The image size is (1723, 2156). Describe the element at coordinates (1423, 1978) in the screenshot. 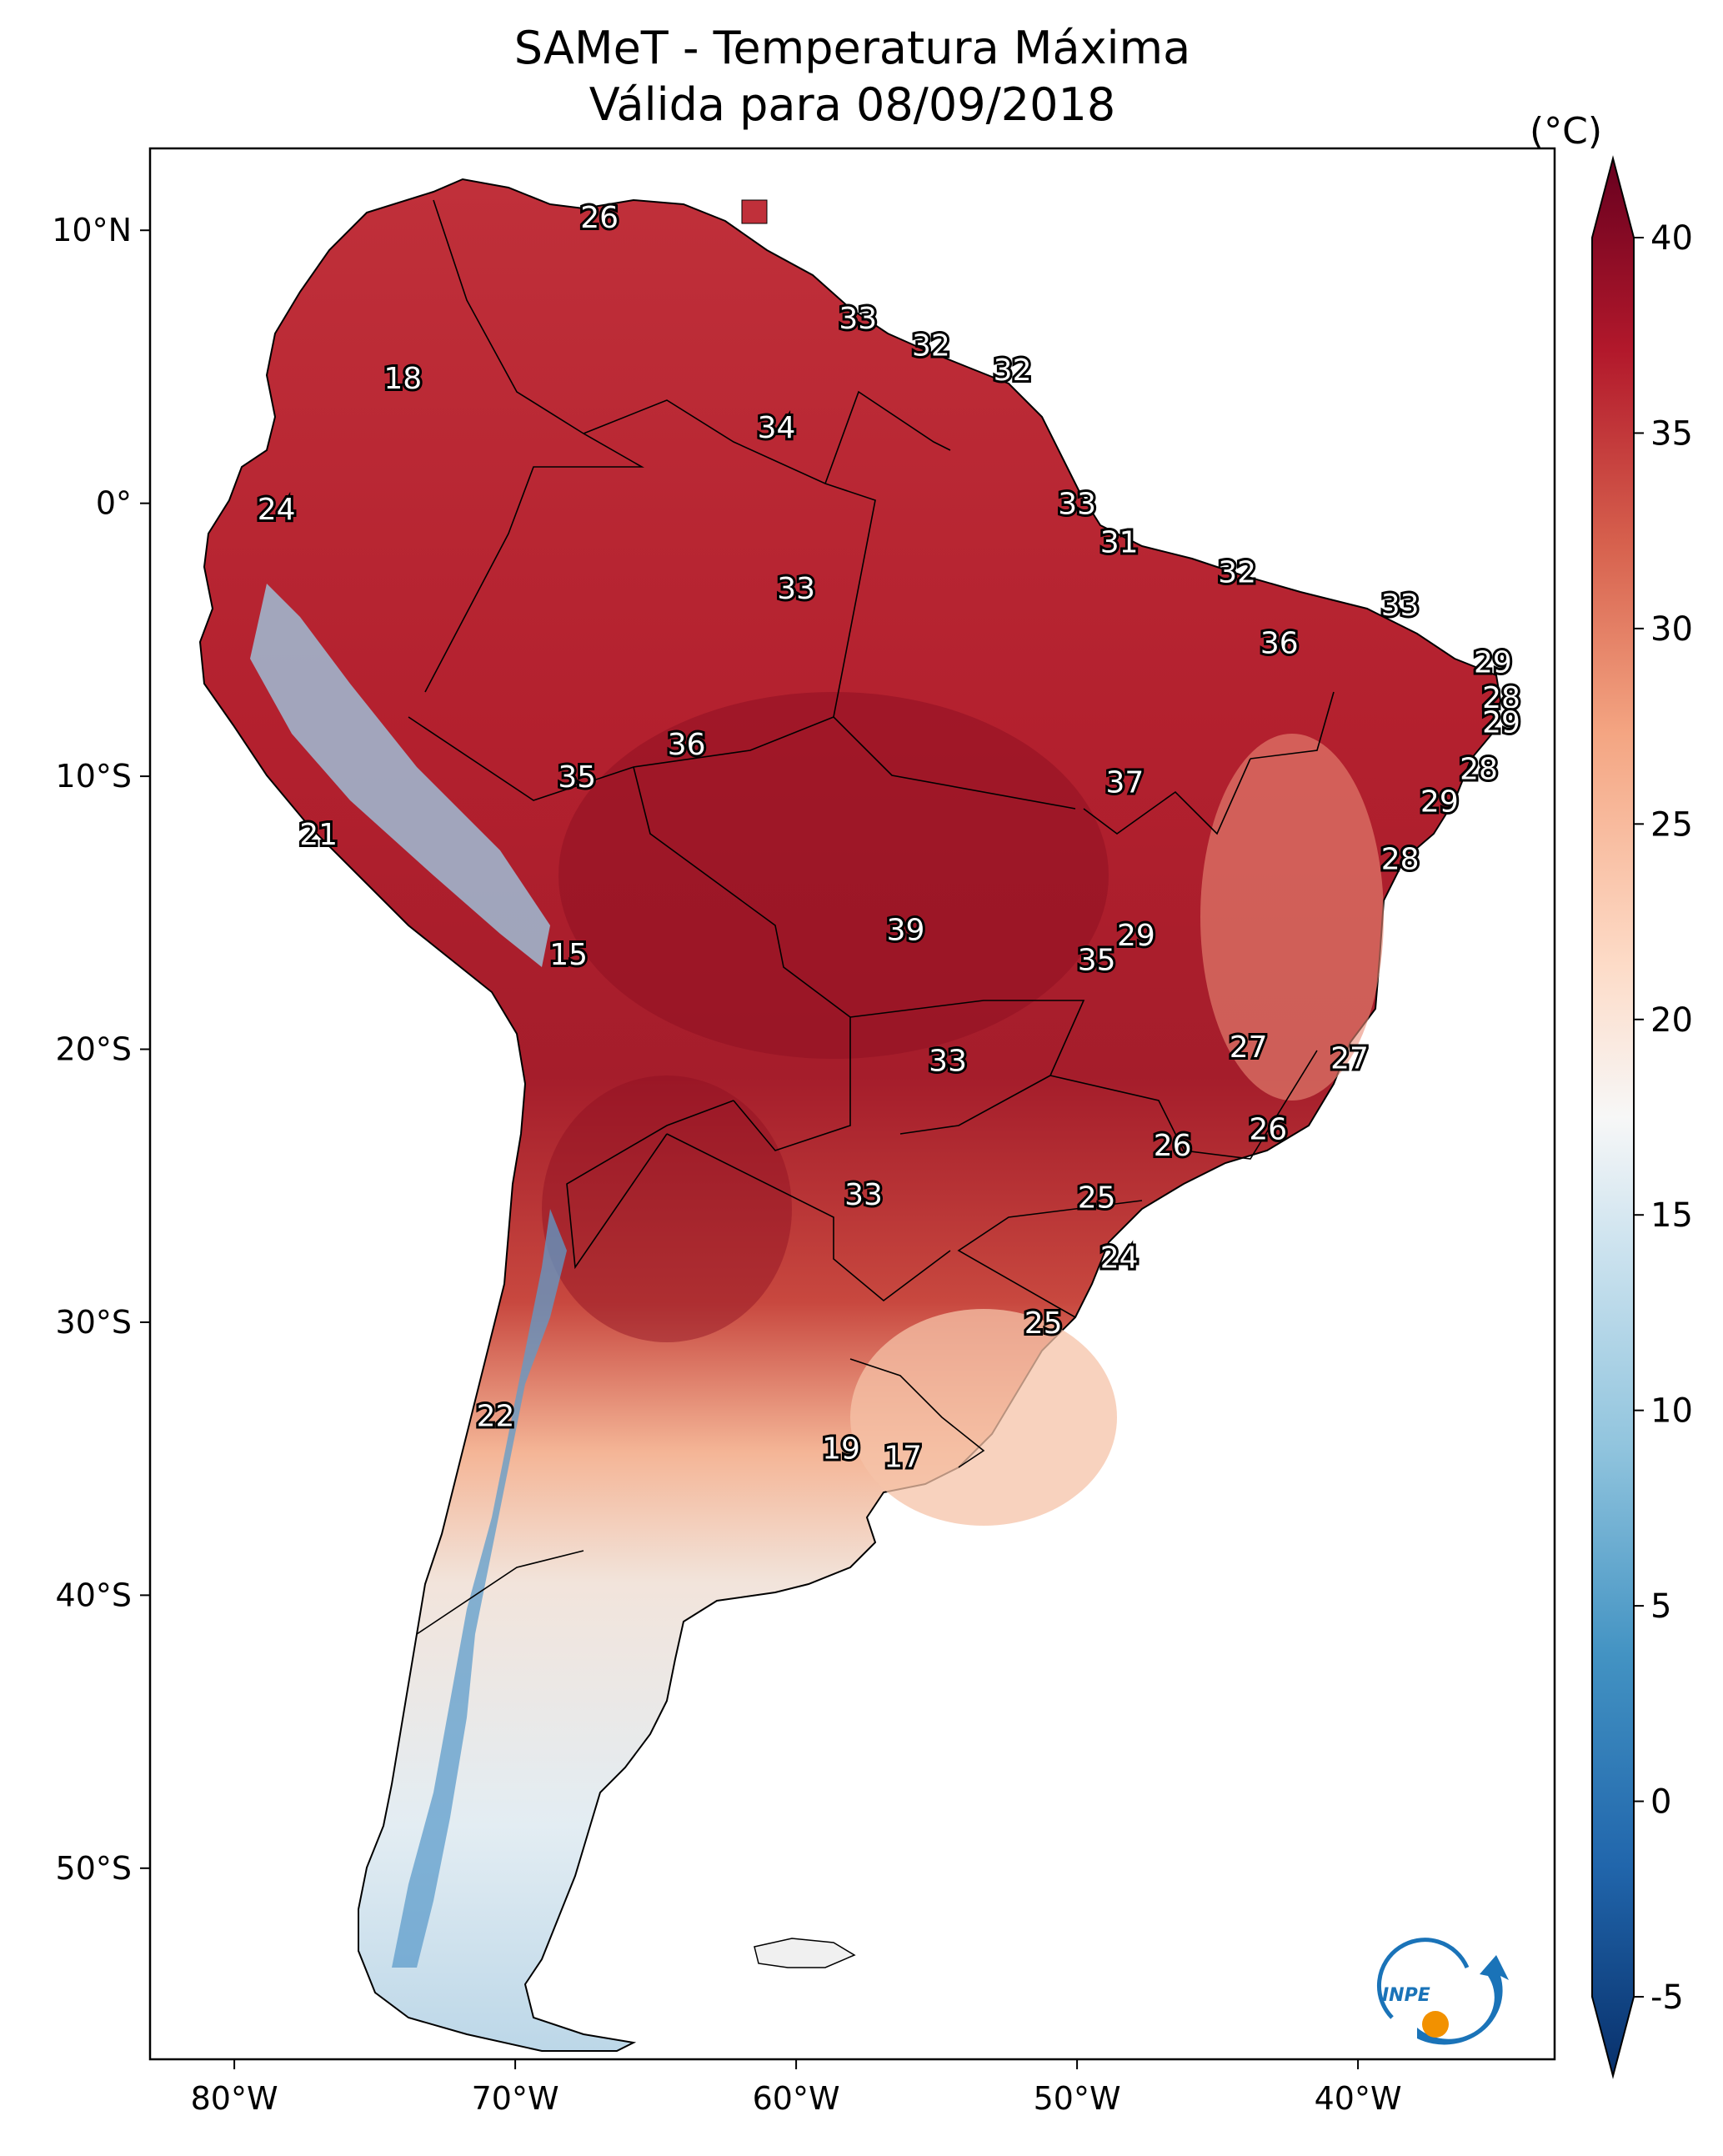

I see `logo-arc-icon` at that location.